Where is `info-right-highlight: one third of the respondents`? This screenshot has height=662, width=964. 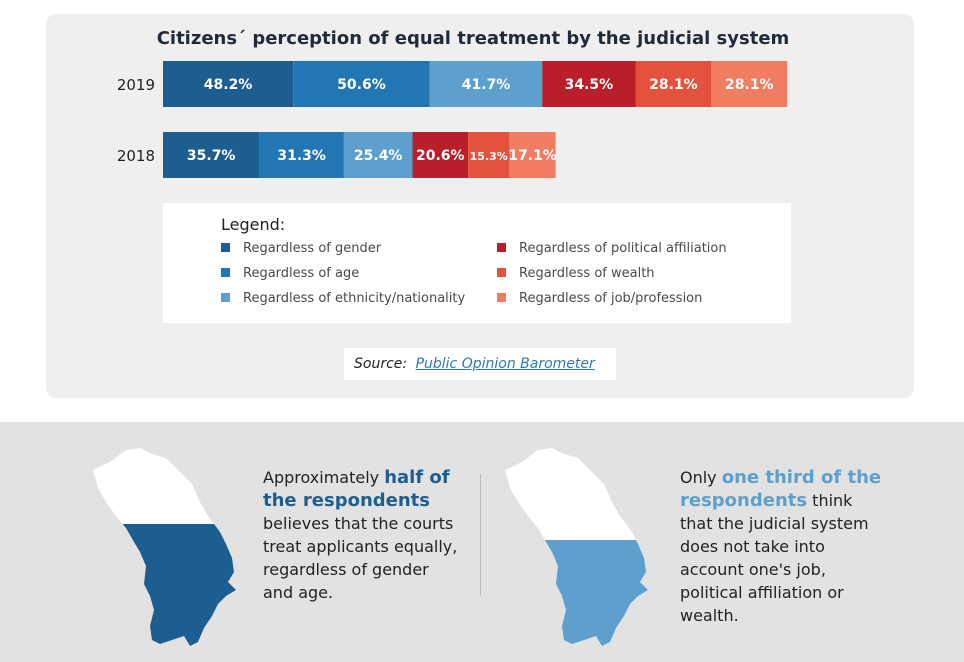 info-right-highlight: one third of the respondents is located at coordinates (781, 489).